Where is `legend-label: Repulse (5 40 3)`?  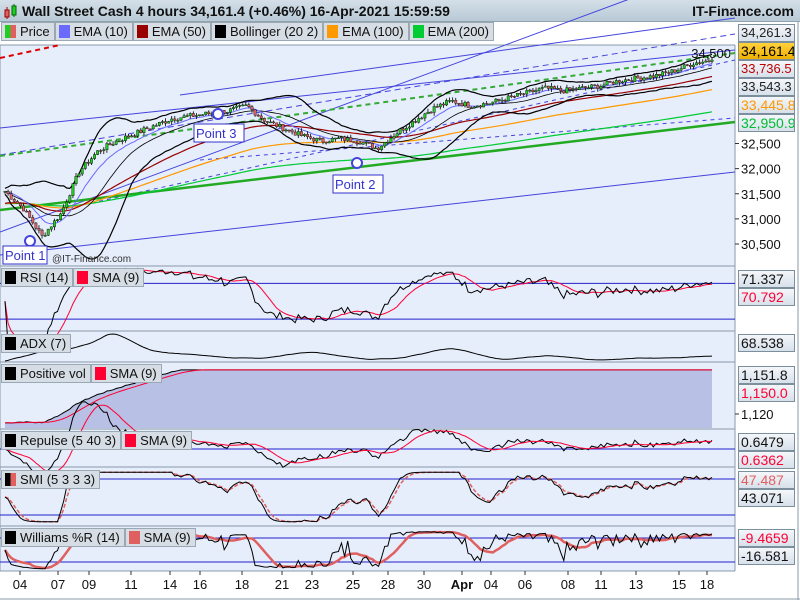
legend-label: Repulse (5 40 3) is located at coordinates (68, 440).